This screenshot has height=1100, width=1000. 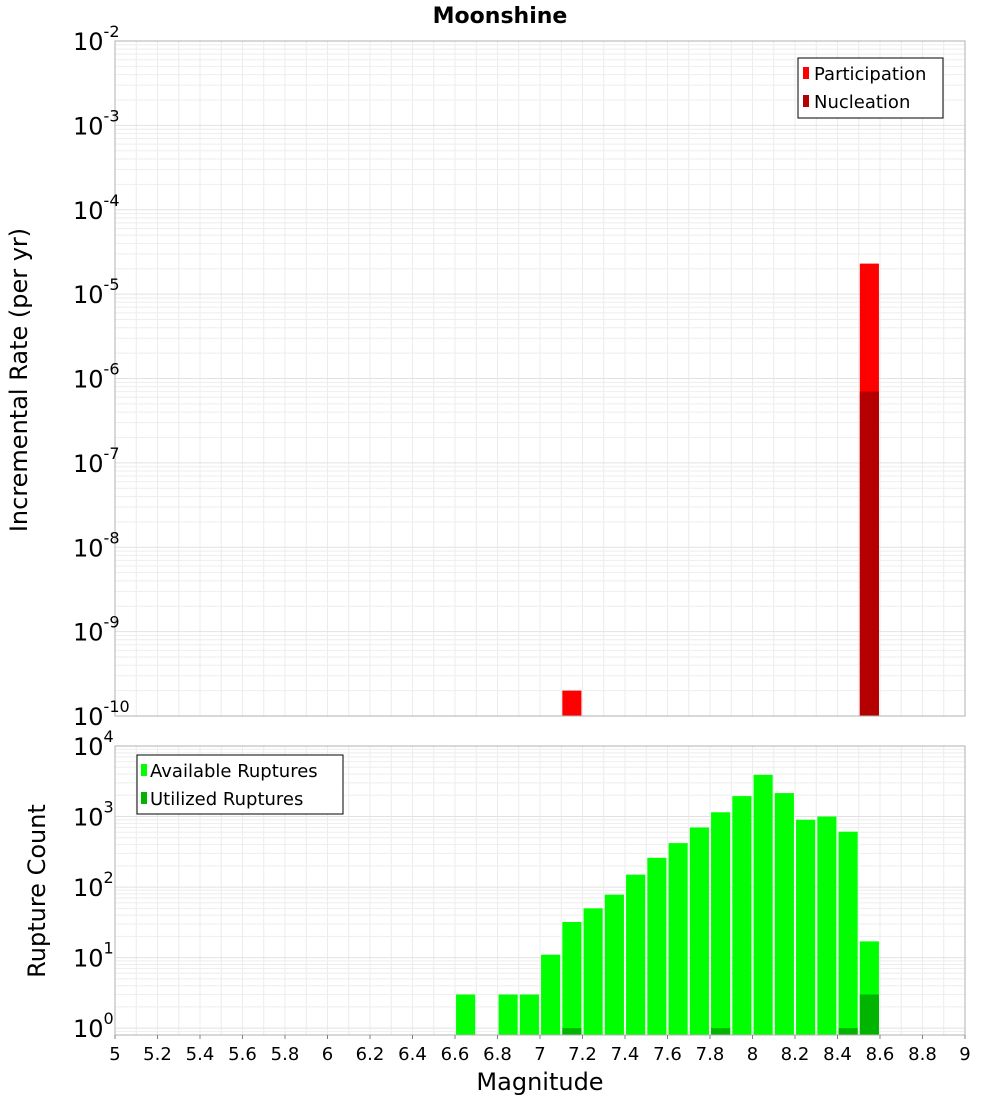 I want to click on x-tick-label: 7.4, so click(x=625, y=1054).